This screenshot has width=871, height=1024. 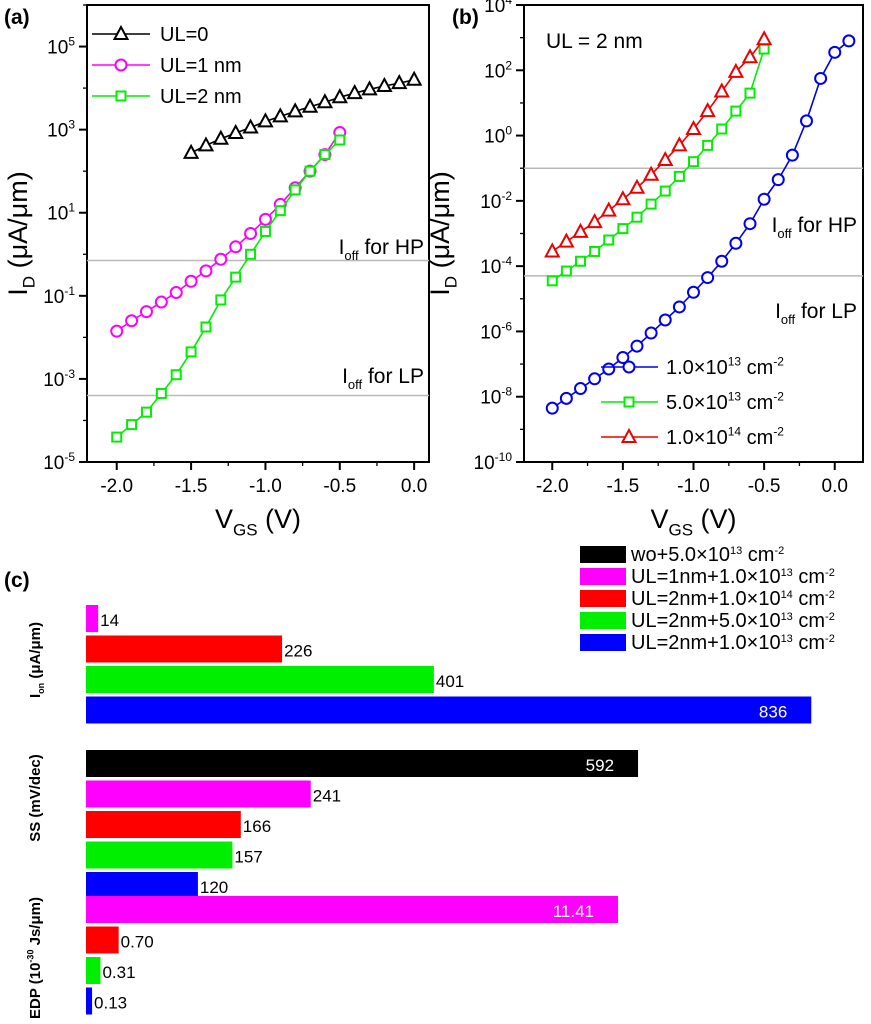 What do you see at coordinates (496, 266) in the screenshot?
I see `b-y-tick-label: 10⁻⁴` at bounding box center [496, 266].